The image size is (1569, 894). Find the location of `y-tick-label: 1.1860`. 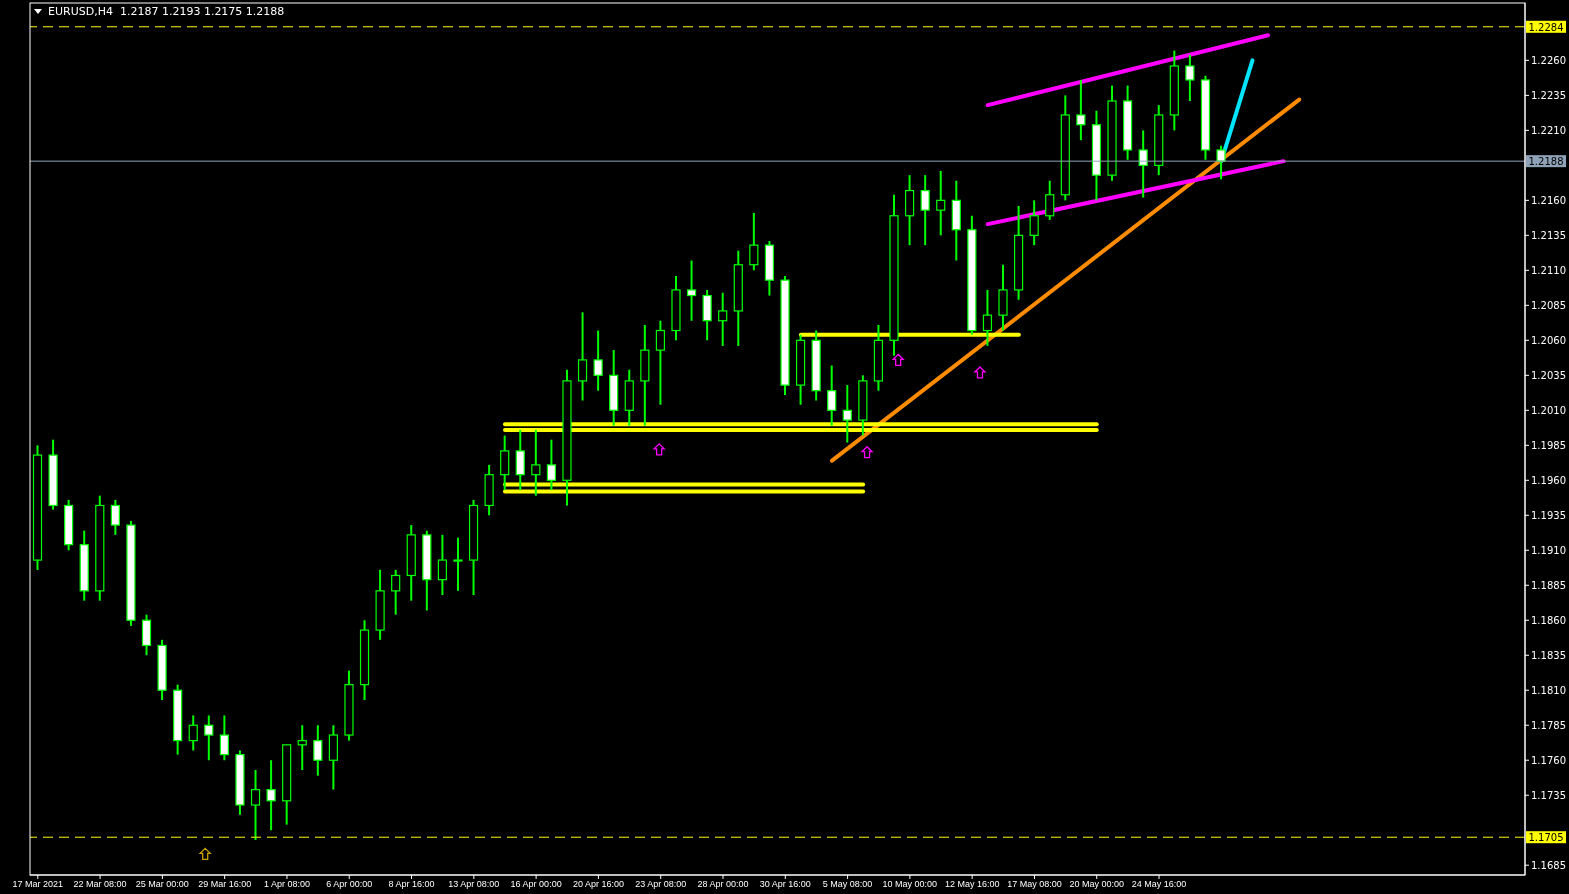

y-tick-label: 1.1860 is located at coordinates (1548, 620).